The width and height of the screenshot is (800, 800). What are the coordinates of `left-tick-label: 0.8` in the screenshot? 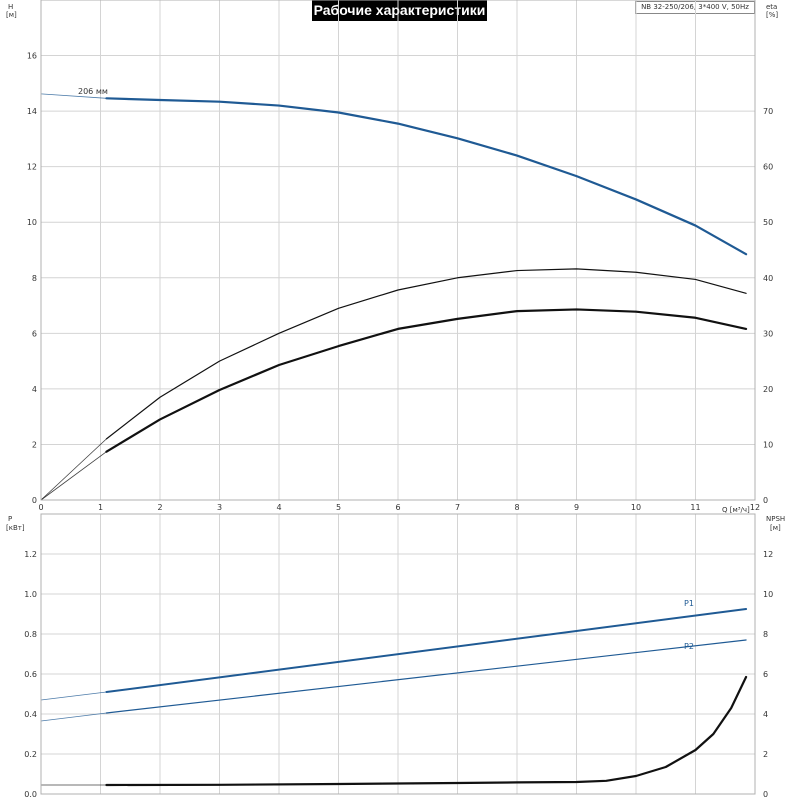 It's located at (30, 634).